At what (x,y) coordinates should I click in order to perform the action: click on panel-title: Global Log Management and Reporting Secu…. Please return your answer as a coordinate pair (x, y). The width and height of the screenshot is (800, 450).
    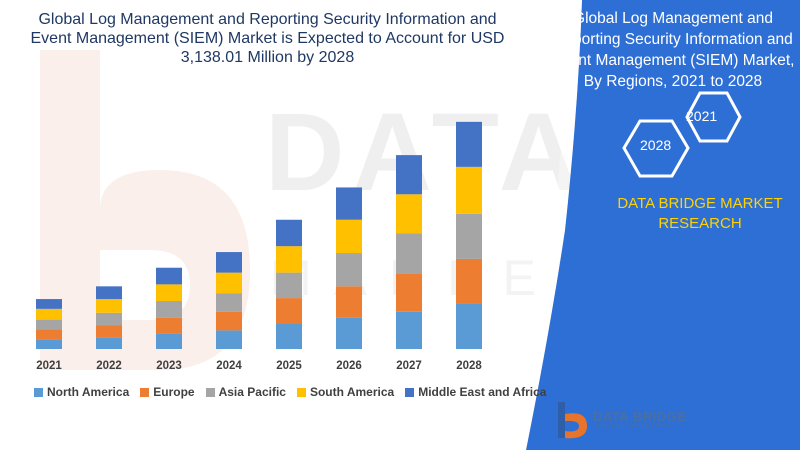
    Looking at the image, I should click on (673, 50).